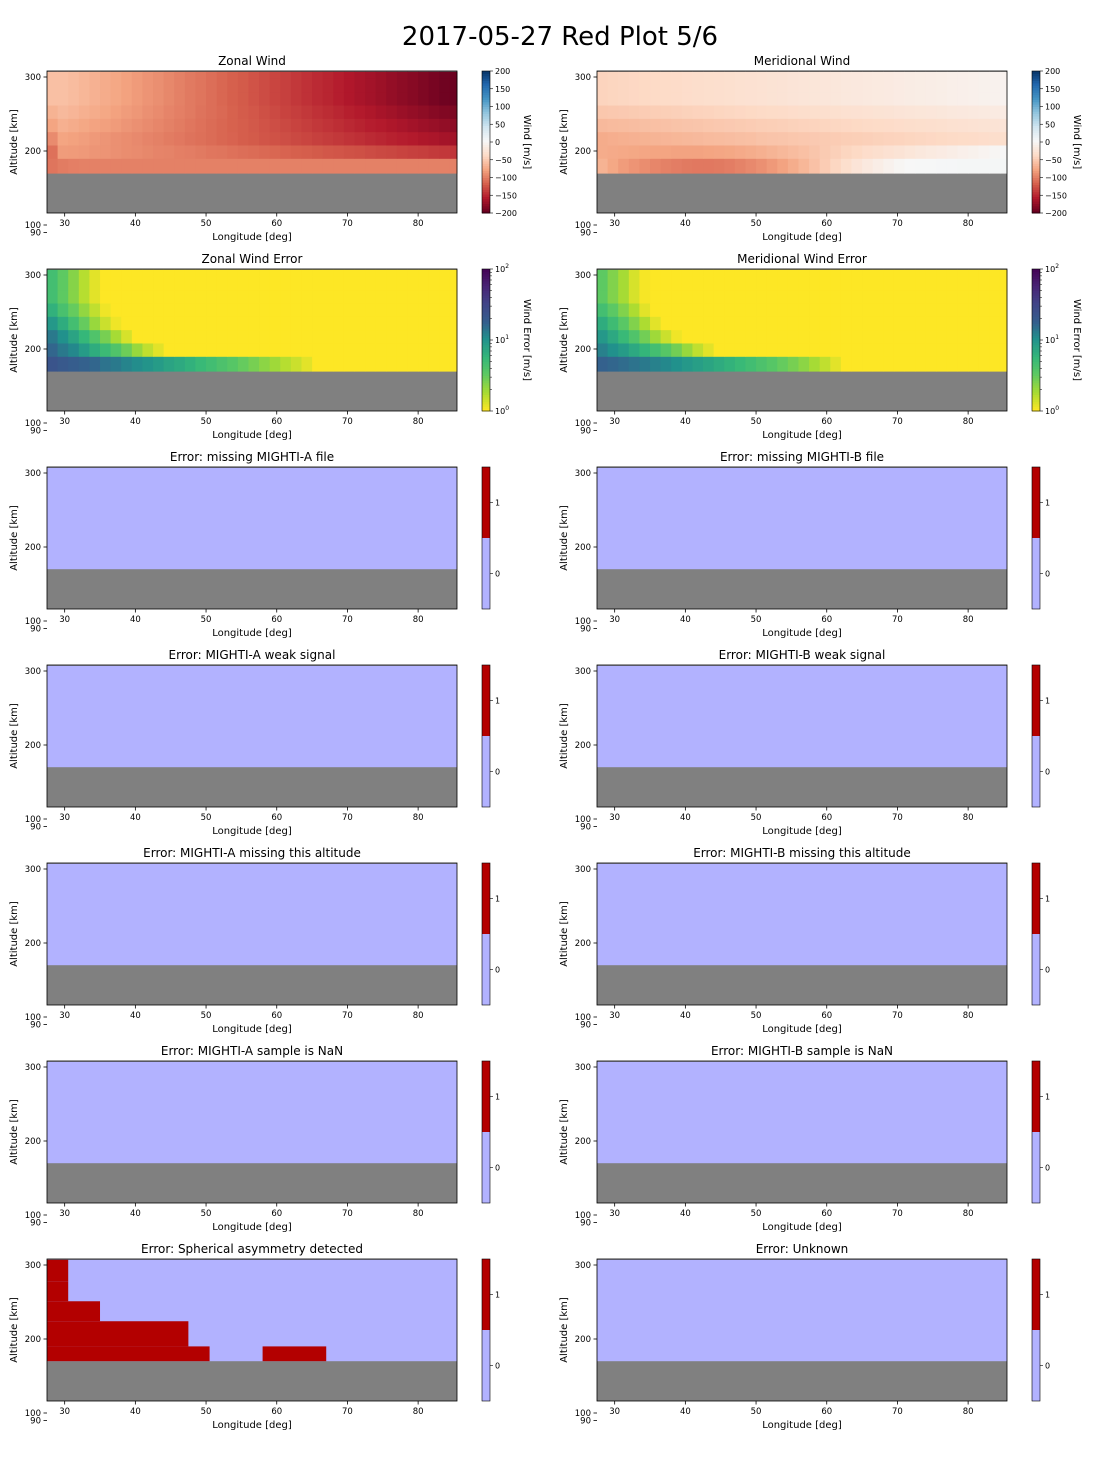 This screenshot has width=1120, height=1470. I want to click on colorbar-label: Wind [m/s], so click(526, 142).